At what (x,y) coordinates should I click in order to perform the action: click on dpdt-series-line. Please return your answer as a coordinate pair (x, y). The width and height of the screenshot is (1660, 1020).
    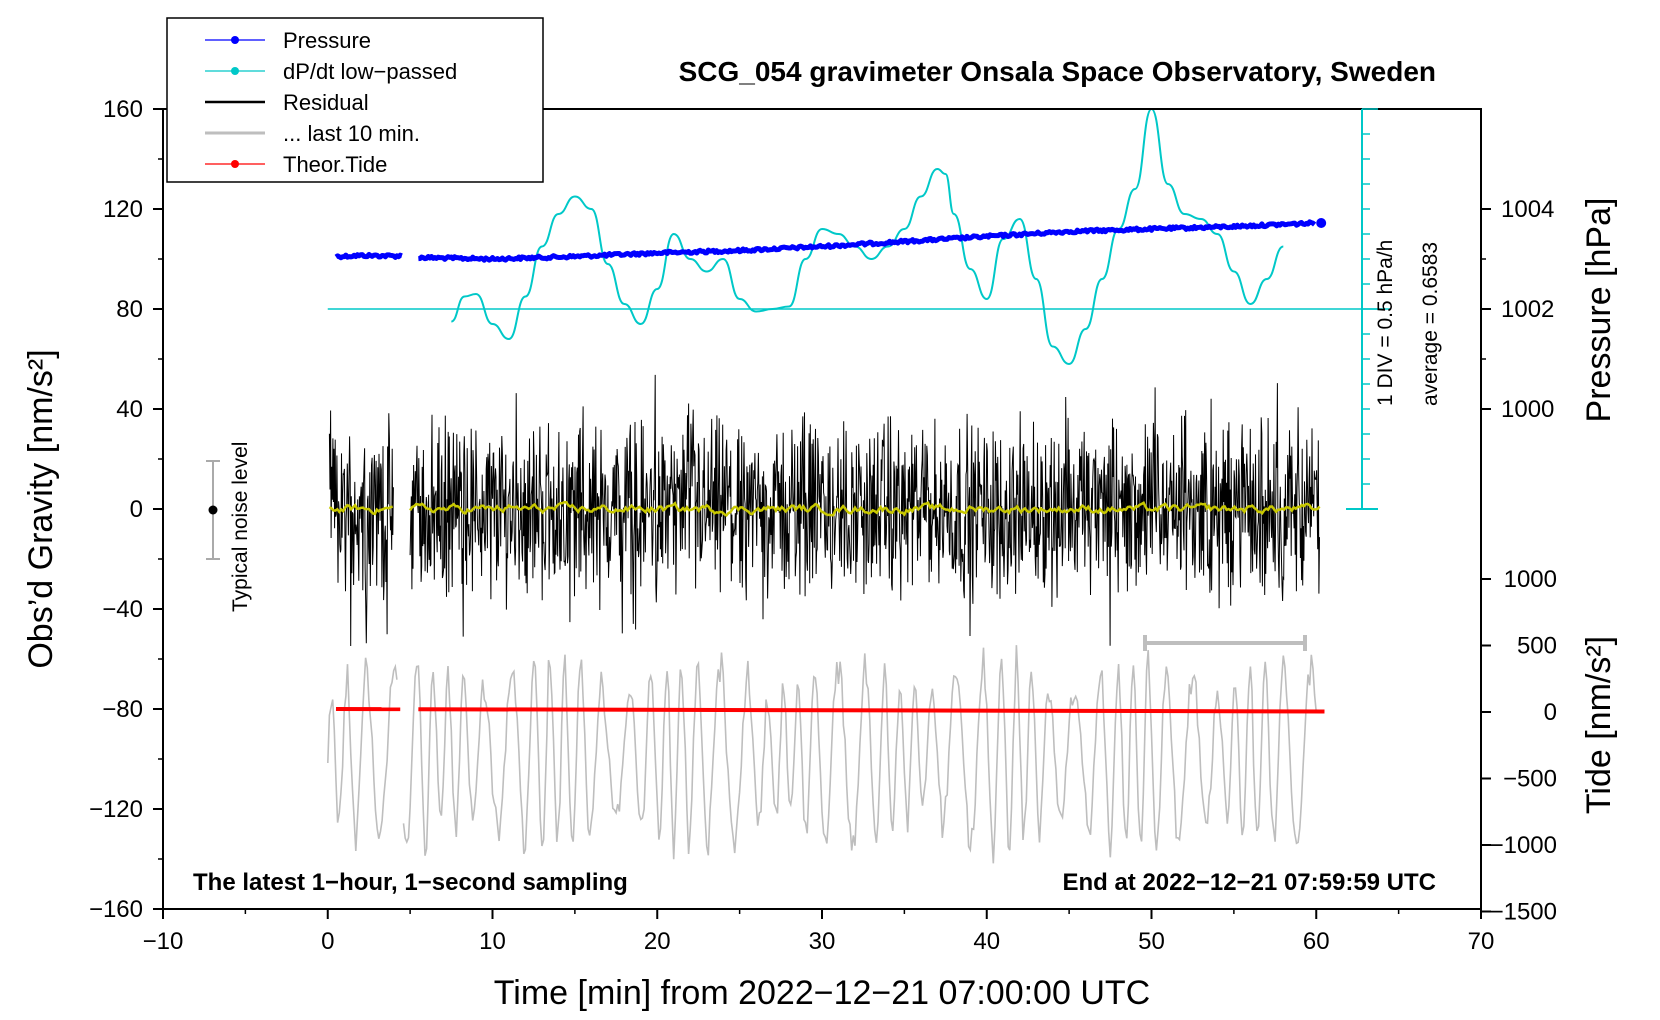
    Looking at the image, I should click on (867, 237).